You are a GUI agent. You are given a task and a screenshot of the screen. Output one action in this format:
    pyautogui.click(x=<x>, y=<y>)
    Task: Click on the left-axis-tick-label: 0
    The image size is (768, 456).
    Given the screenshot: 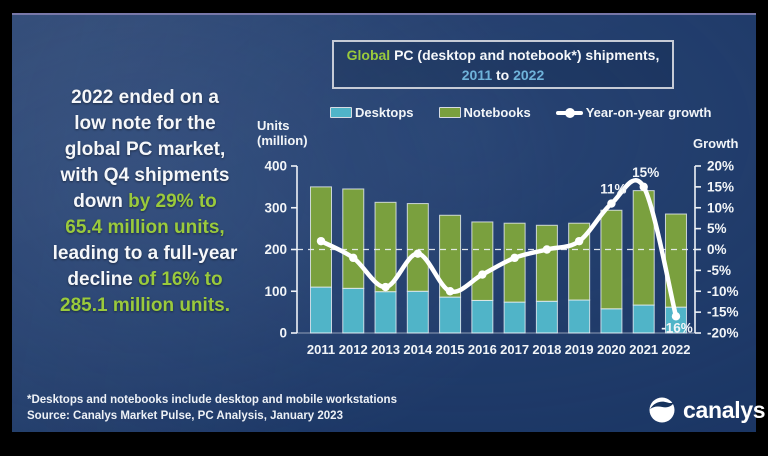 What is the action you would take?
    pyautogui.click(x=283, y=333)
    